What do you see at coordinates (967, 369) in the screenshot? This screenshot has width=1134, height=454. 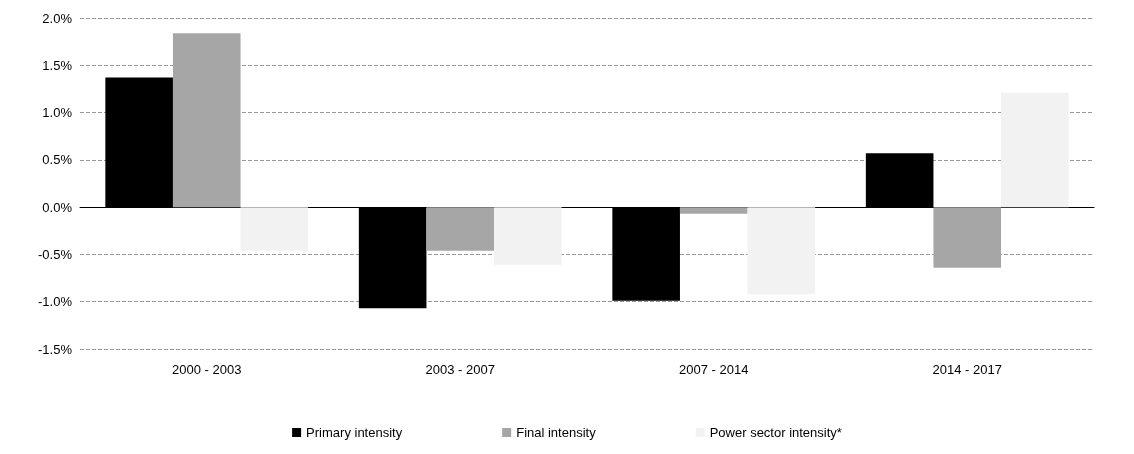 I see `x-tick-label: 2014 - 2017` at bounding box center [967, 369].